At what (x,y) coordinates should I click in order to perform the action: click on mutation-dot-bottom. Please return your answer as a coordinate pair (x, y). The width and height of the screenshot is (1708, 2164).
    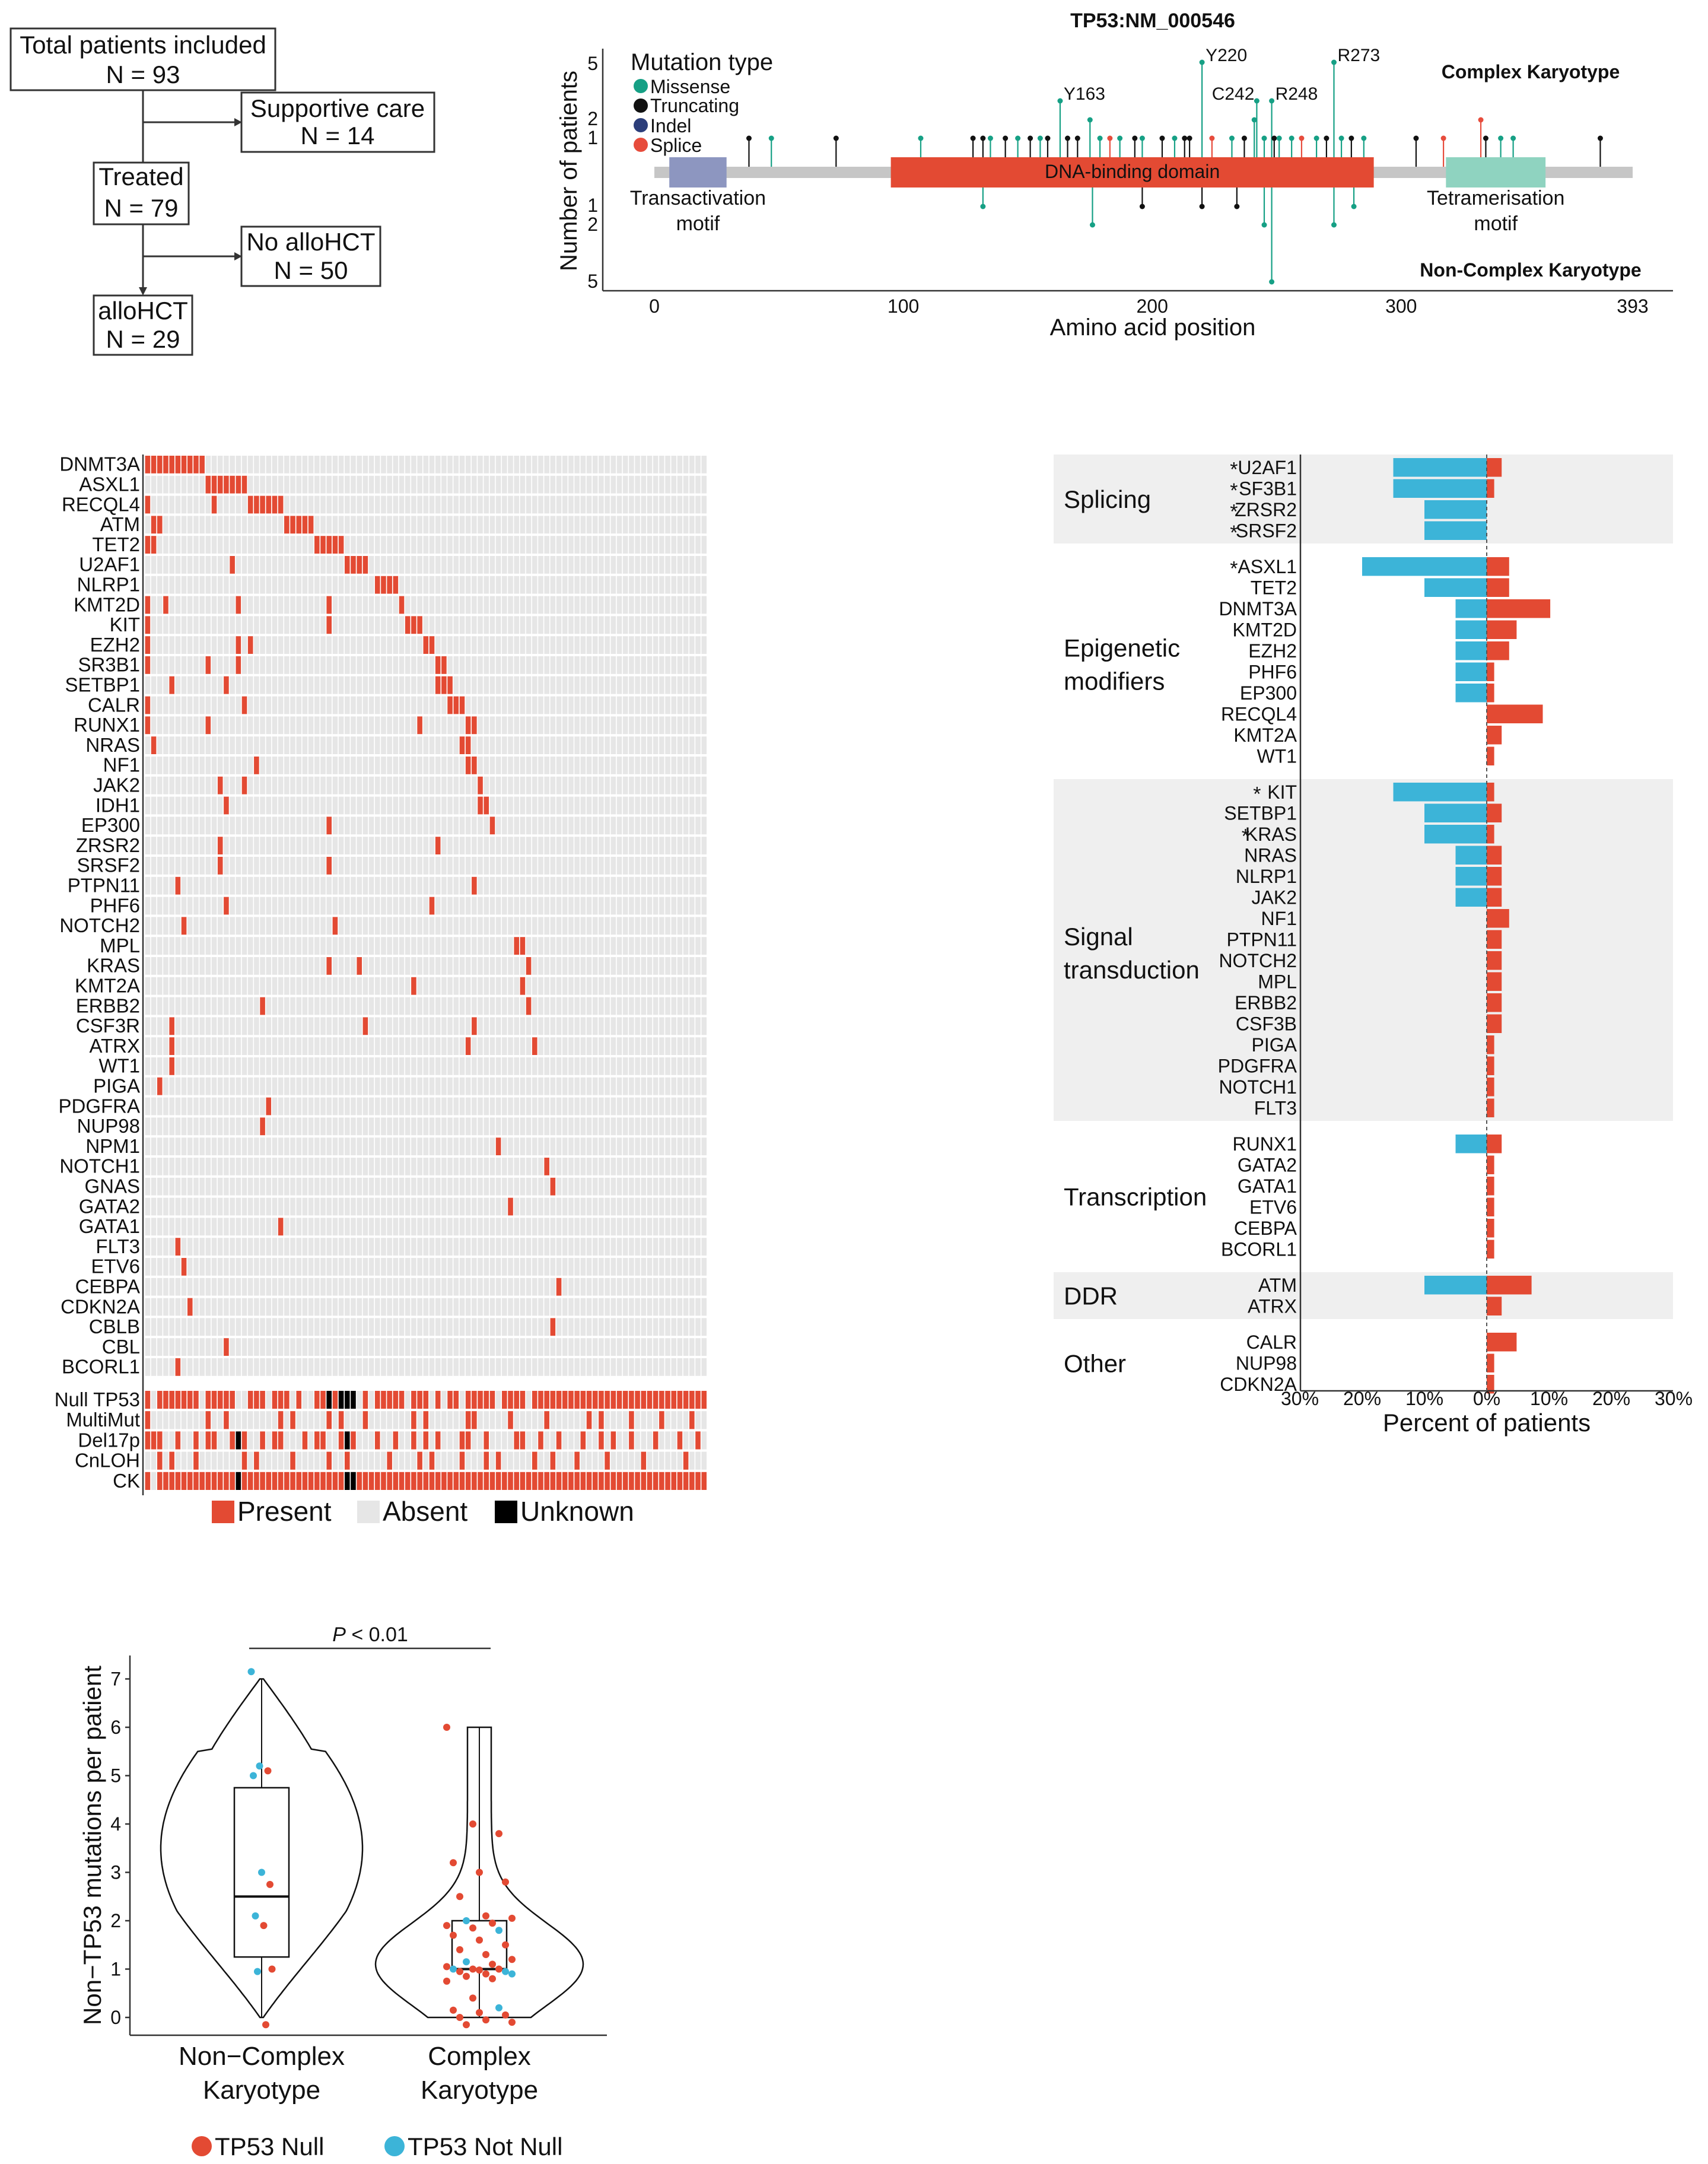
    Looking at the image, I should click on (1202, 206).